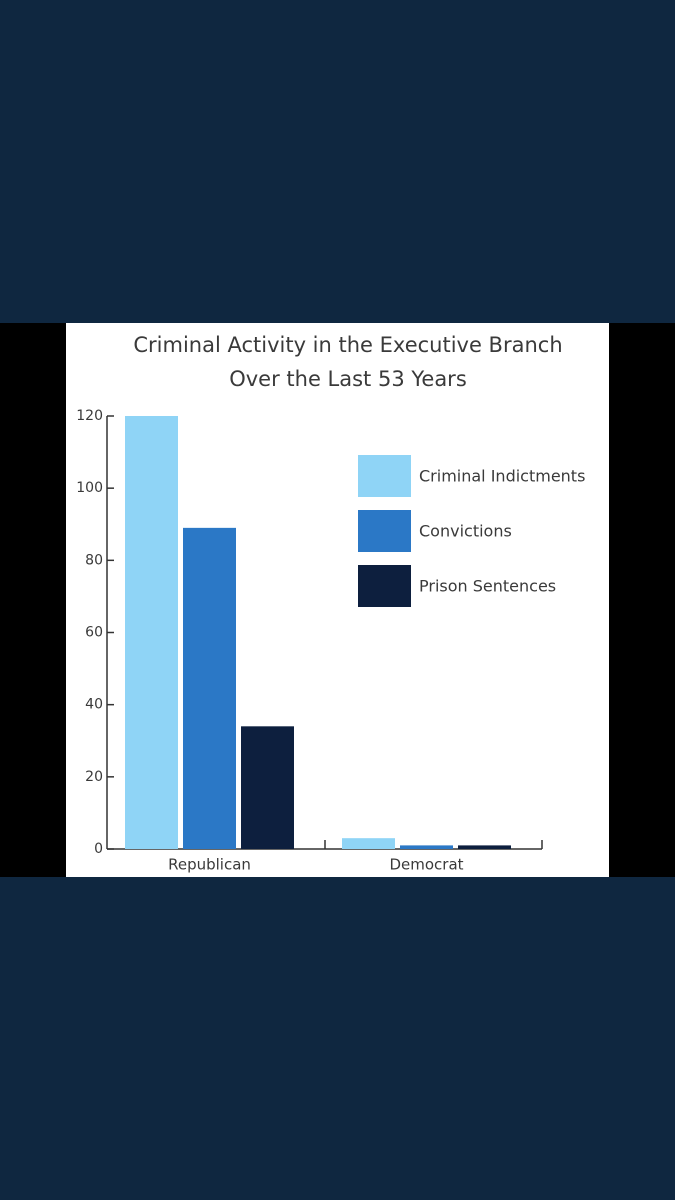  Describe the element at coordinates (89, 416) in the screenshot. I see `y-tick-label: 120` at that location.